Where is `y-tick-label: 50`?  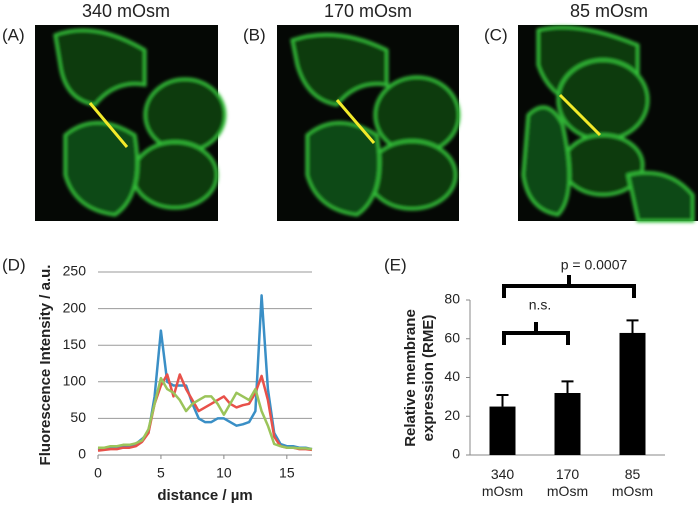
y-tick-label: 50 is located at coordinates (78, 417).